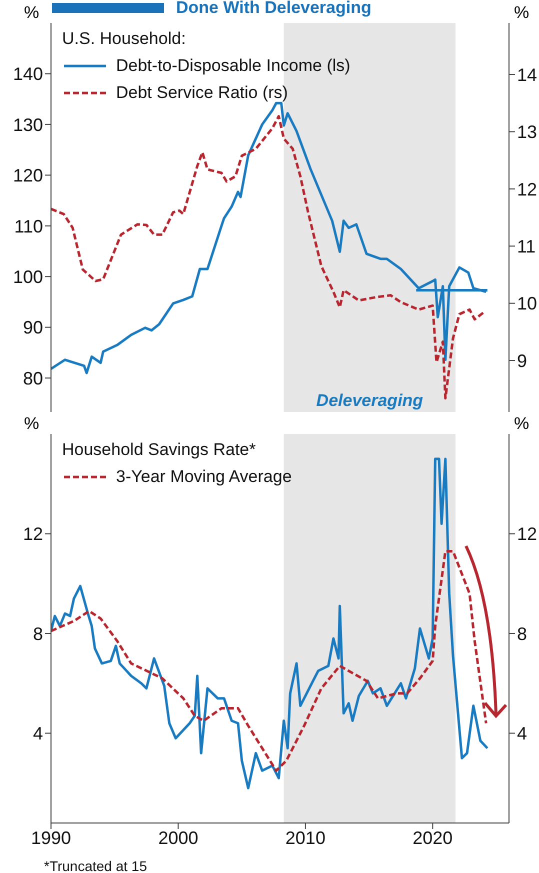 This screenshot has width=539, height=873. I want to click on legend-label: 3-Year Moving Average, so click(204, 477).